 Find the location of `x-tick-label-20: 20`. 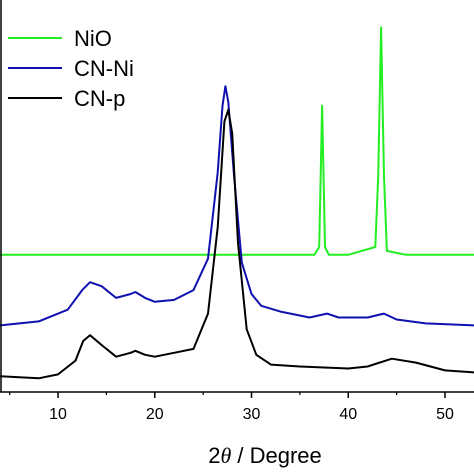

x-tick-label-20: 20 is located at coordinates (155, 414).